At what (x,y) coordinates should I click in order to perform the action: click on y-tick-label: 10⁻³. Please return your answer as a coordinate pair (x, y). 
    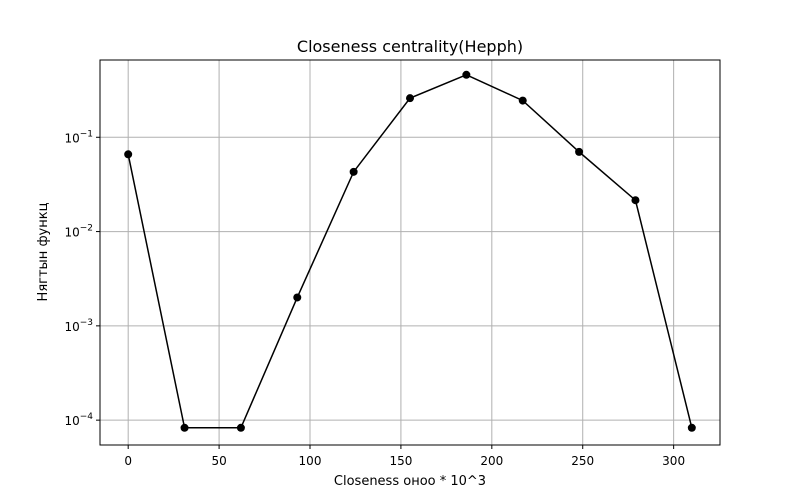
    Looking at the image, I should click on (78, 326).